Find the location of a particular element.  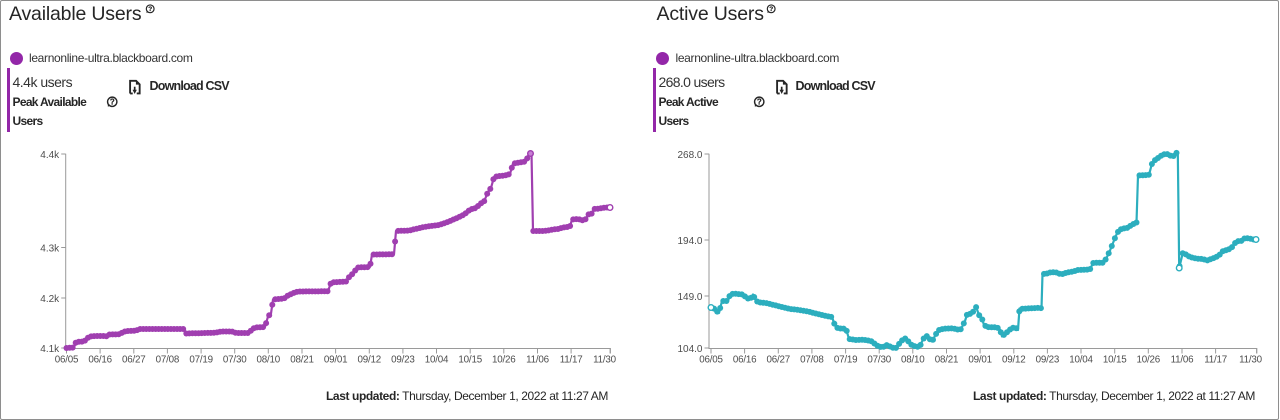

svg-text: 4.2k is located at coordinates (50, 299).